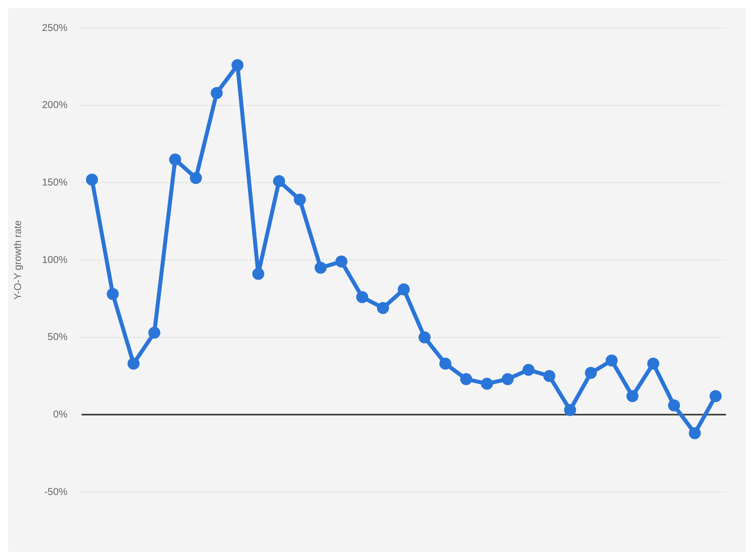  I want to click on y-axis-title: Y-O-Y growth rate, so click(18, 260).